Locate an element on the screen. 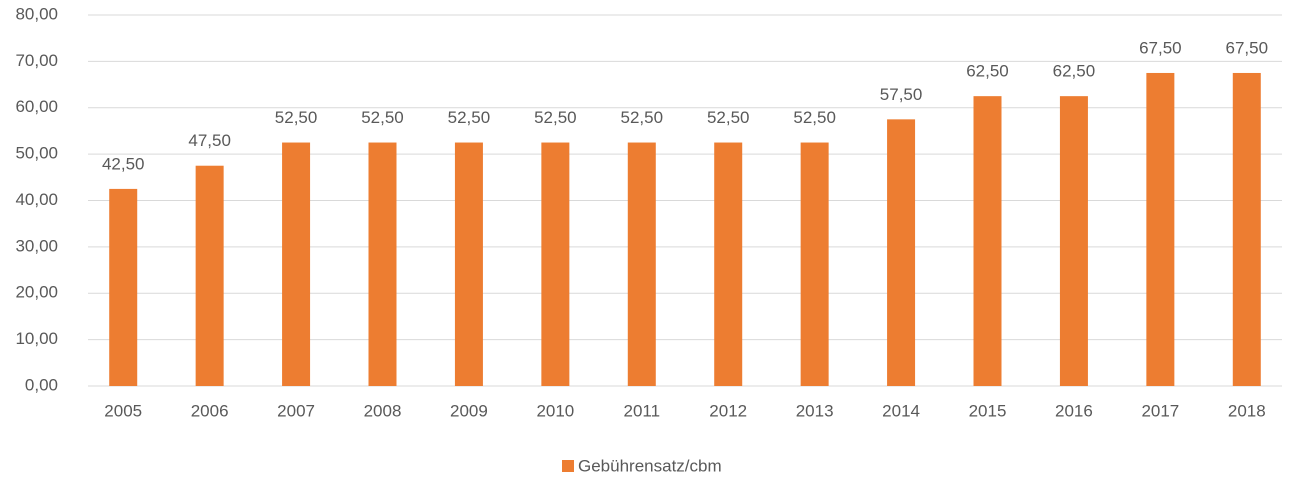  x-tick-label: 2012 is located at coordinates (728, 410).